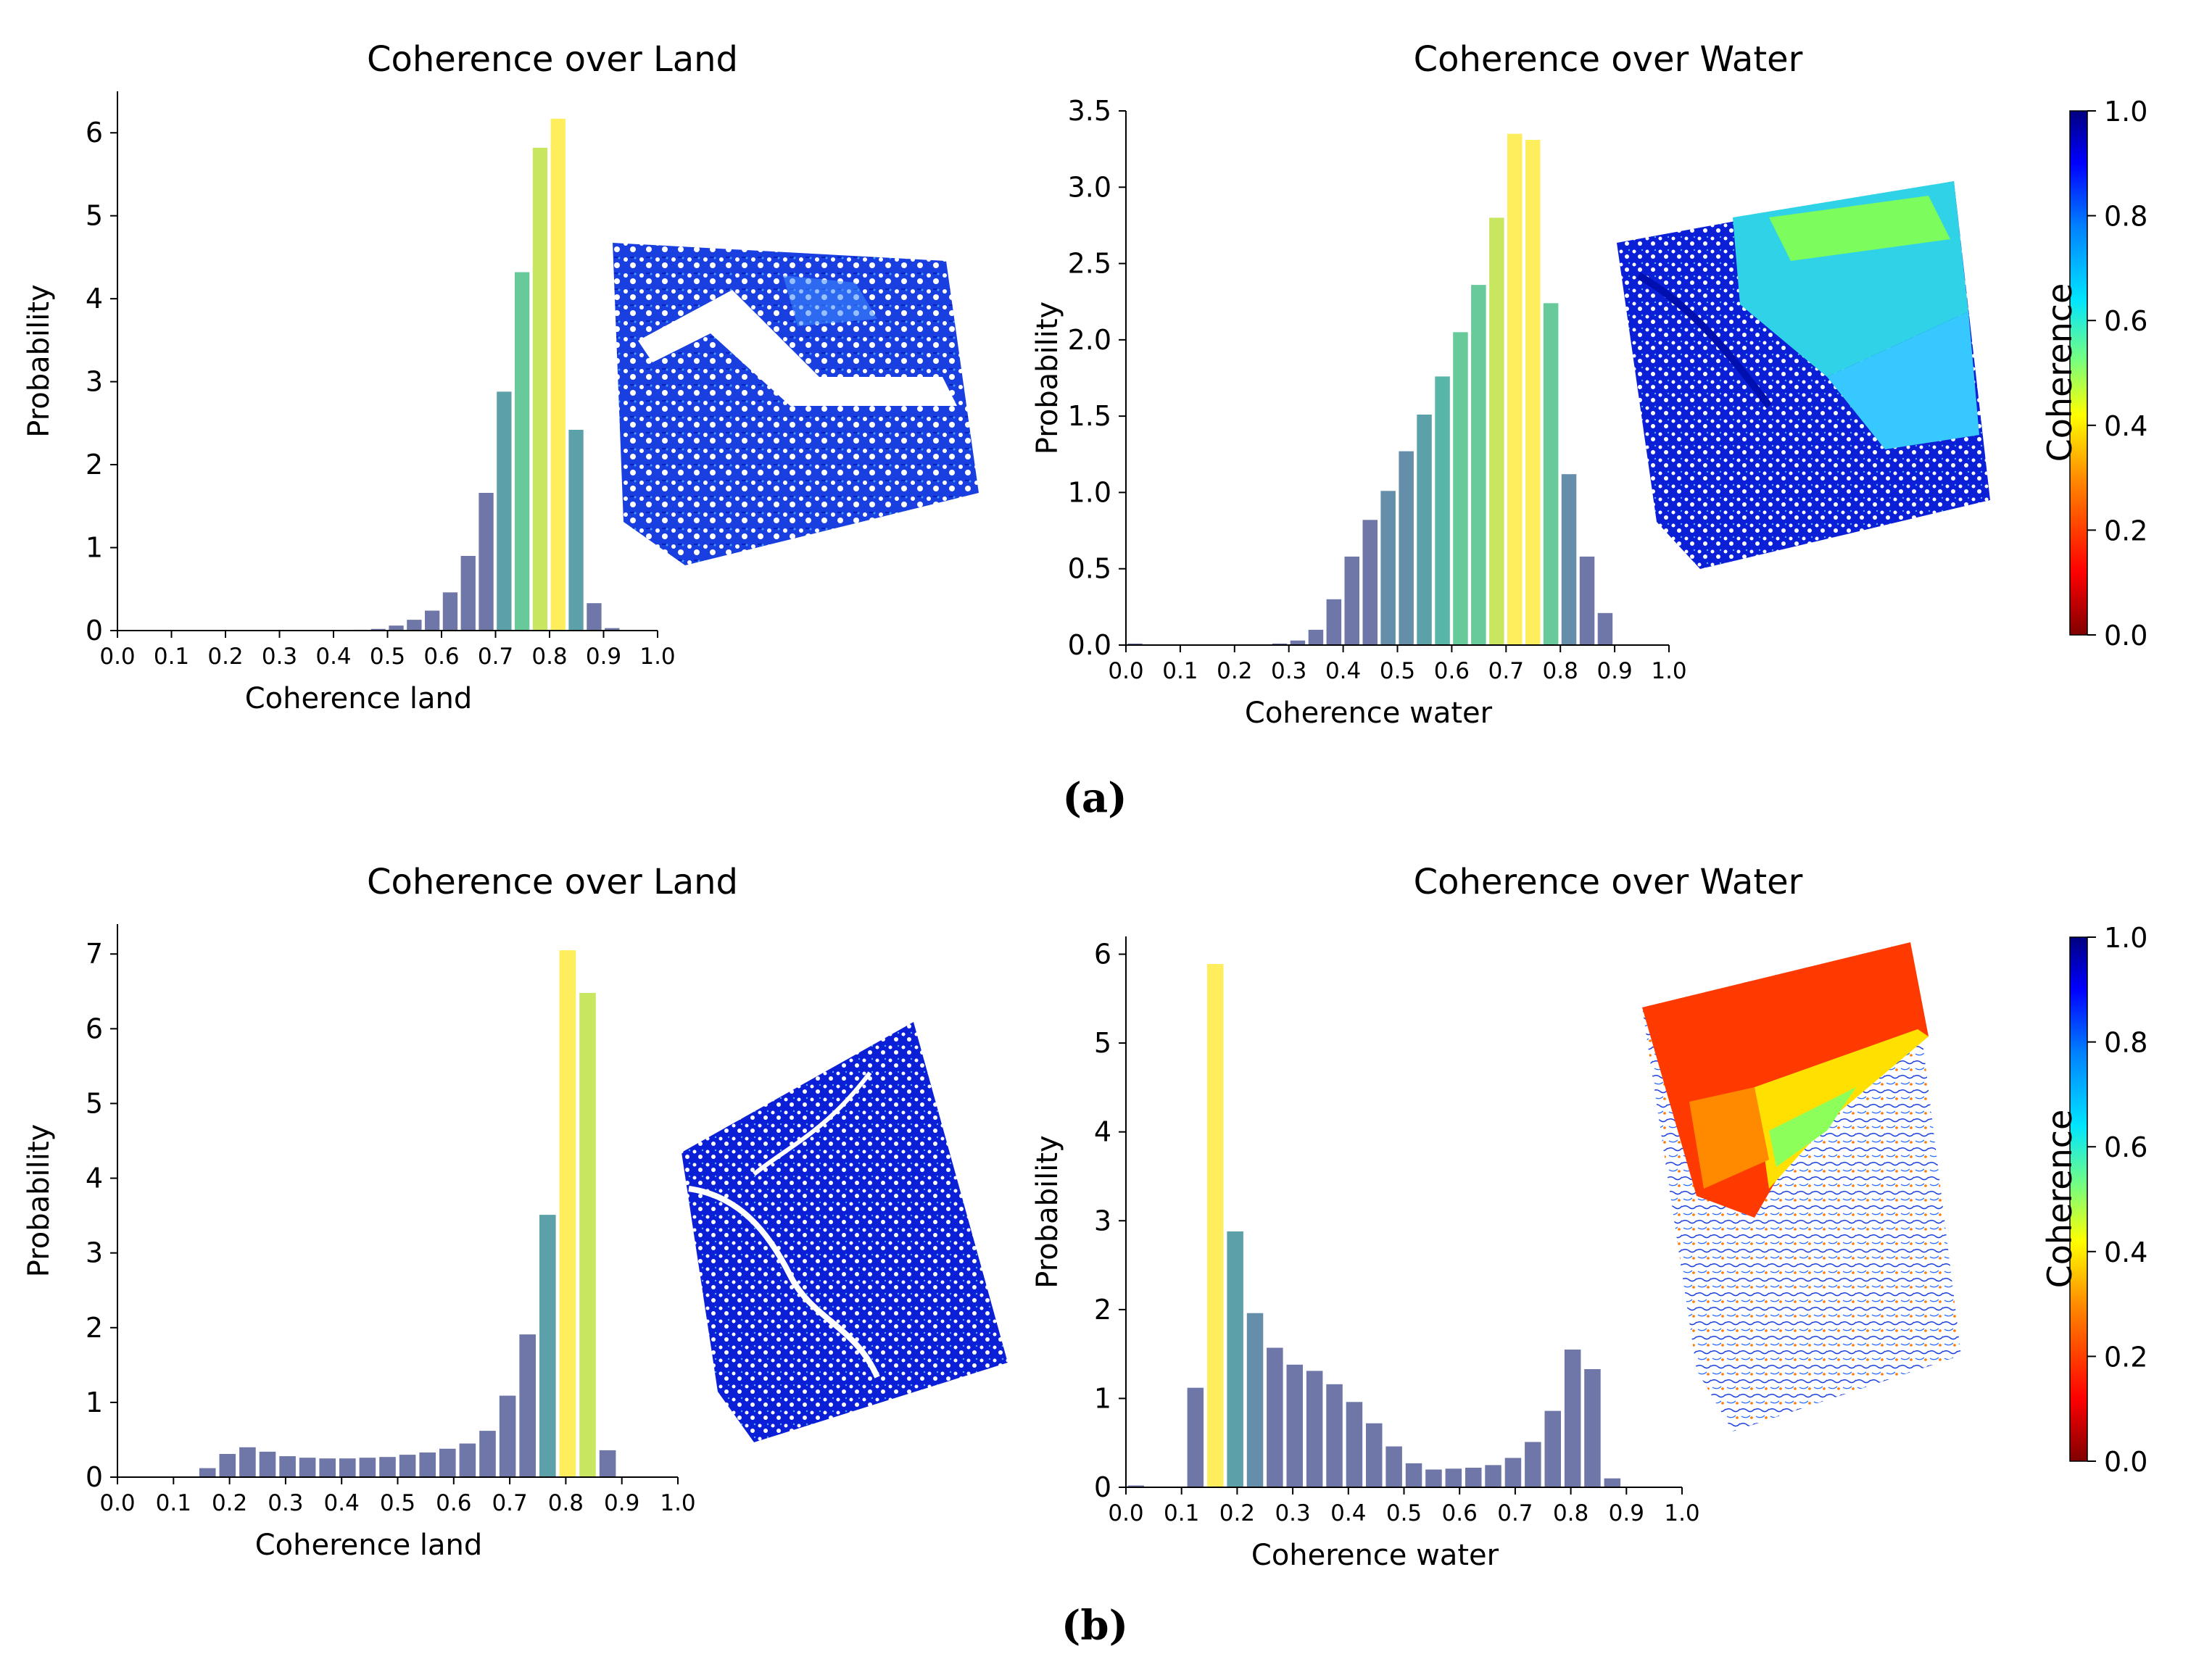  Describe the element at coordinates (1089, 569) in the screenshot. I see `y-tick-label: 0.5` at that location.